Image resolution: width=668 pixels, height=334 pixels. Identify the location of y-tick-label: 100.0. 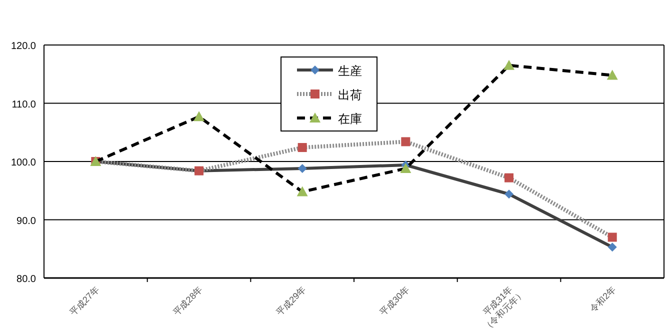
(23, 163).